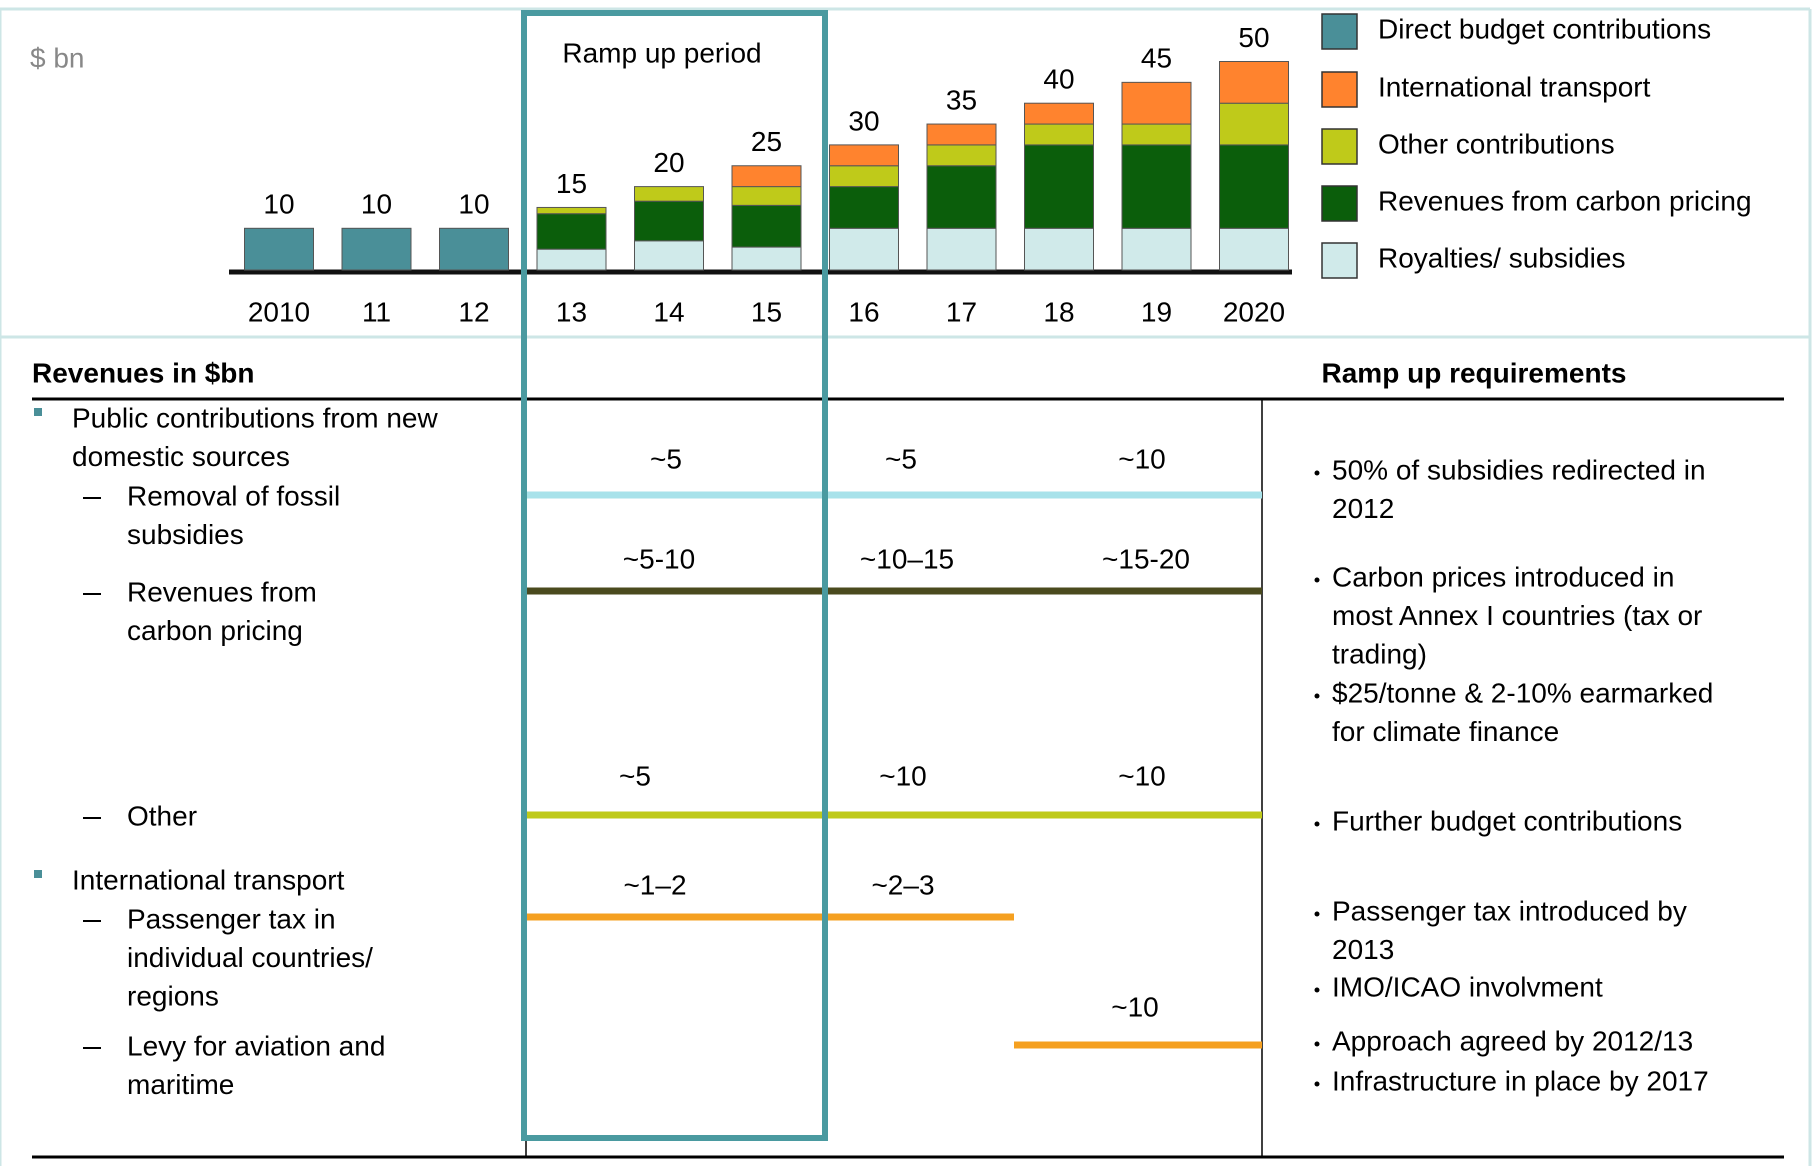  I want to click on total-label: 45, so click(1156, 58).